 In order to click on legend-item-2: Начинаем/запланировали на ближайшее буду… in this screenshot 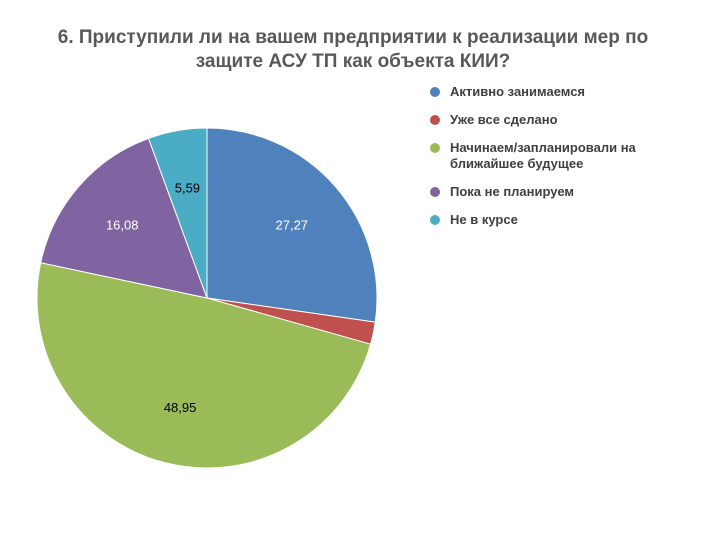, I will do `click(560, 156)`.